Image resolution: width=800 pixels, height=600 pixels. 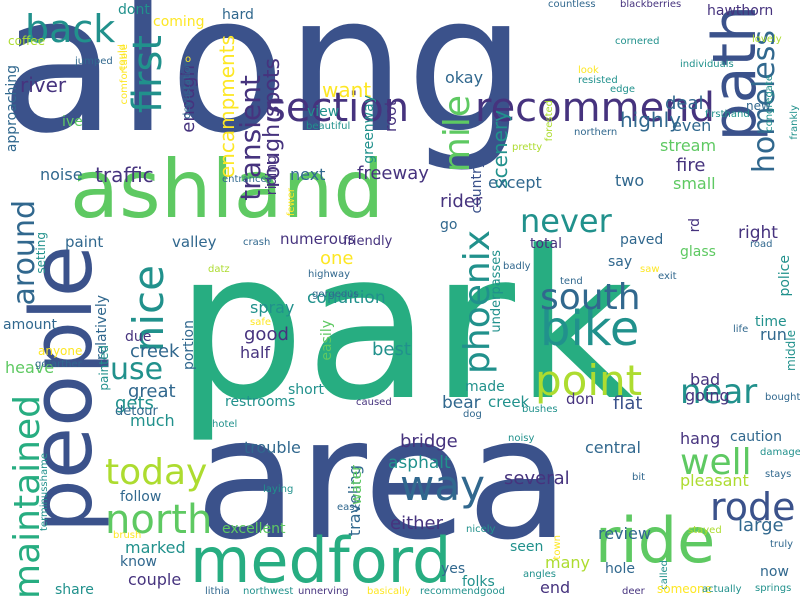 I want to click on word-condition: condition, so click(x=346, y=298).